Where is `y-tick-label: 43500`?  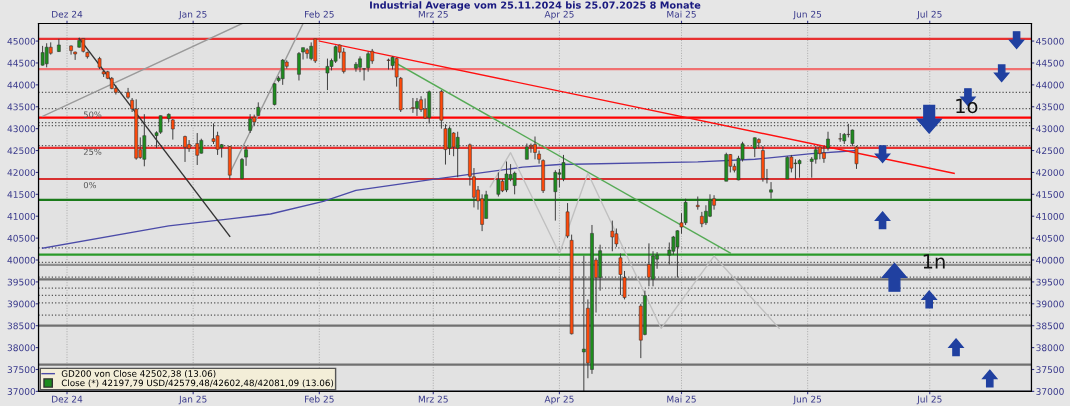 y-tick-label: 43500 is located at coordinates (21, 107).